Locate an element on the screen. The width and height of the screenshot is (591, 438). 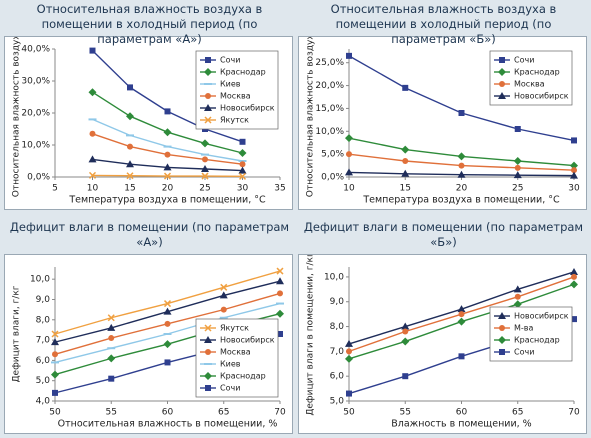
series-line is located at coordinates (461, 152).